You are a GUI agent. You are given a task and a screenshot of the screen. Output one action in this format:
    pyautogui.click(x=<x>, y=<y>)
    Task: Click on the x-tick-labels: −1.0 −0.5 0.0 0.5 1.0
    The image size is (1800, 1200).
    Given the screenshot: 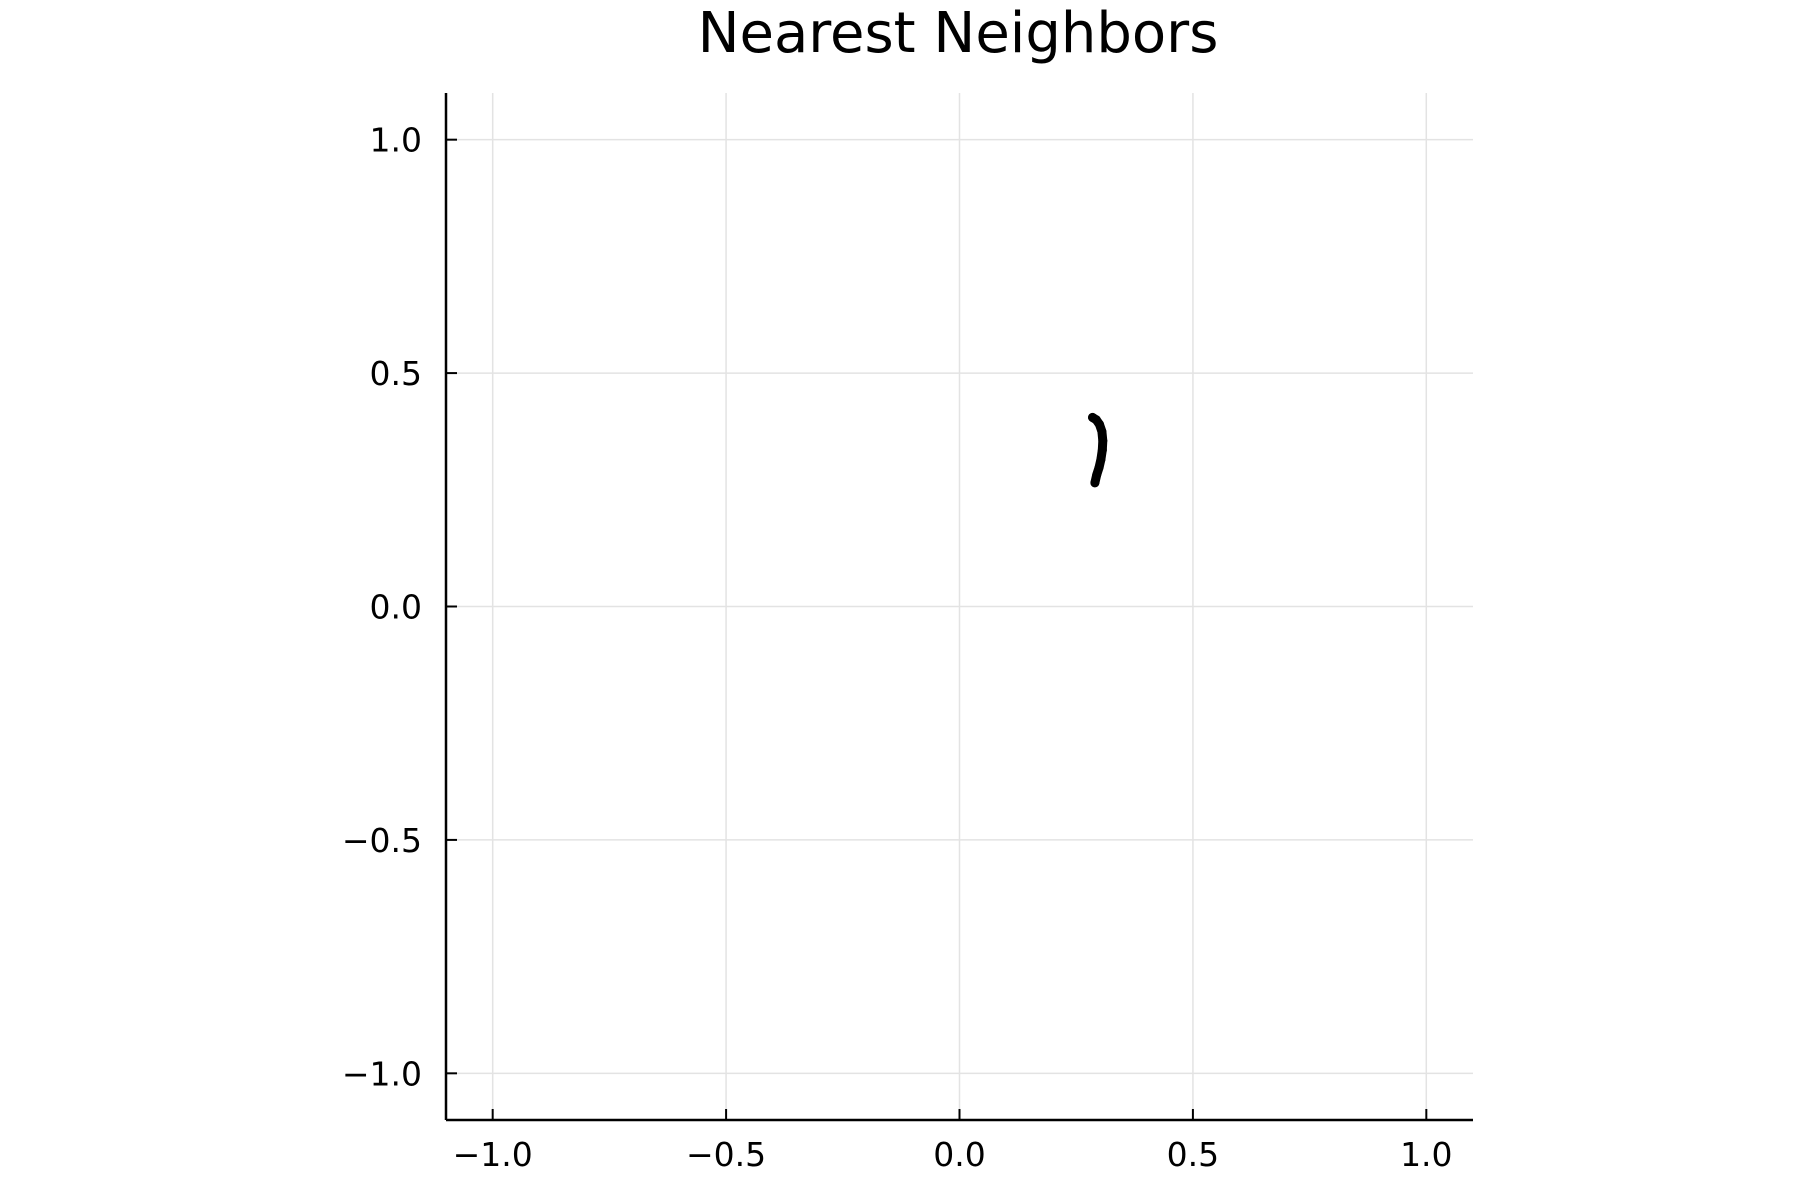 What is the action you would take?
    pyautogui.click(x=953, y=1154)
    